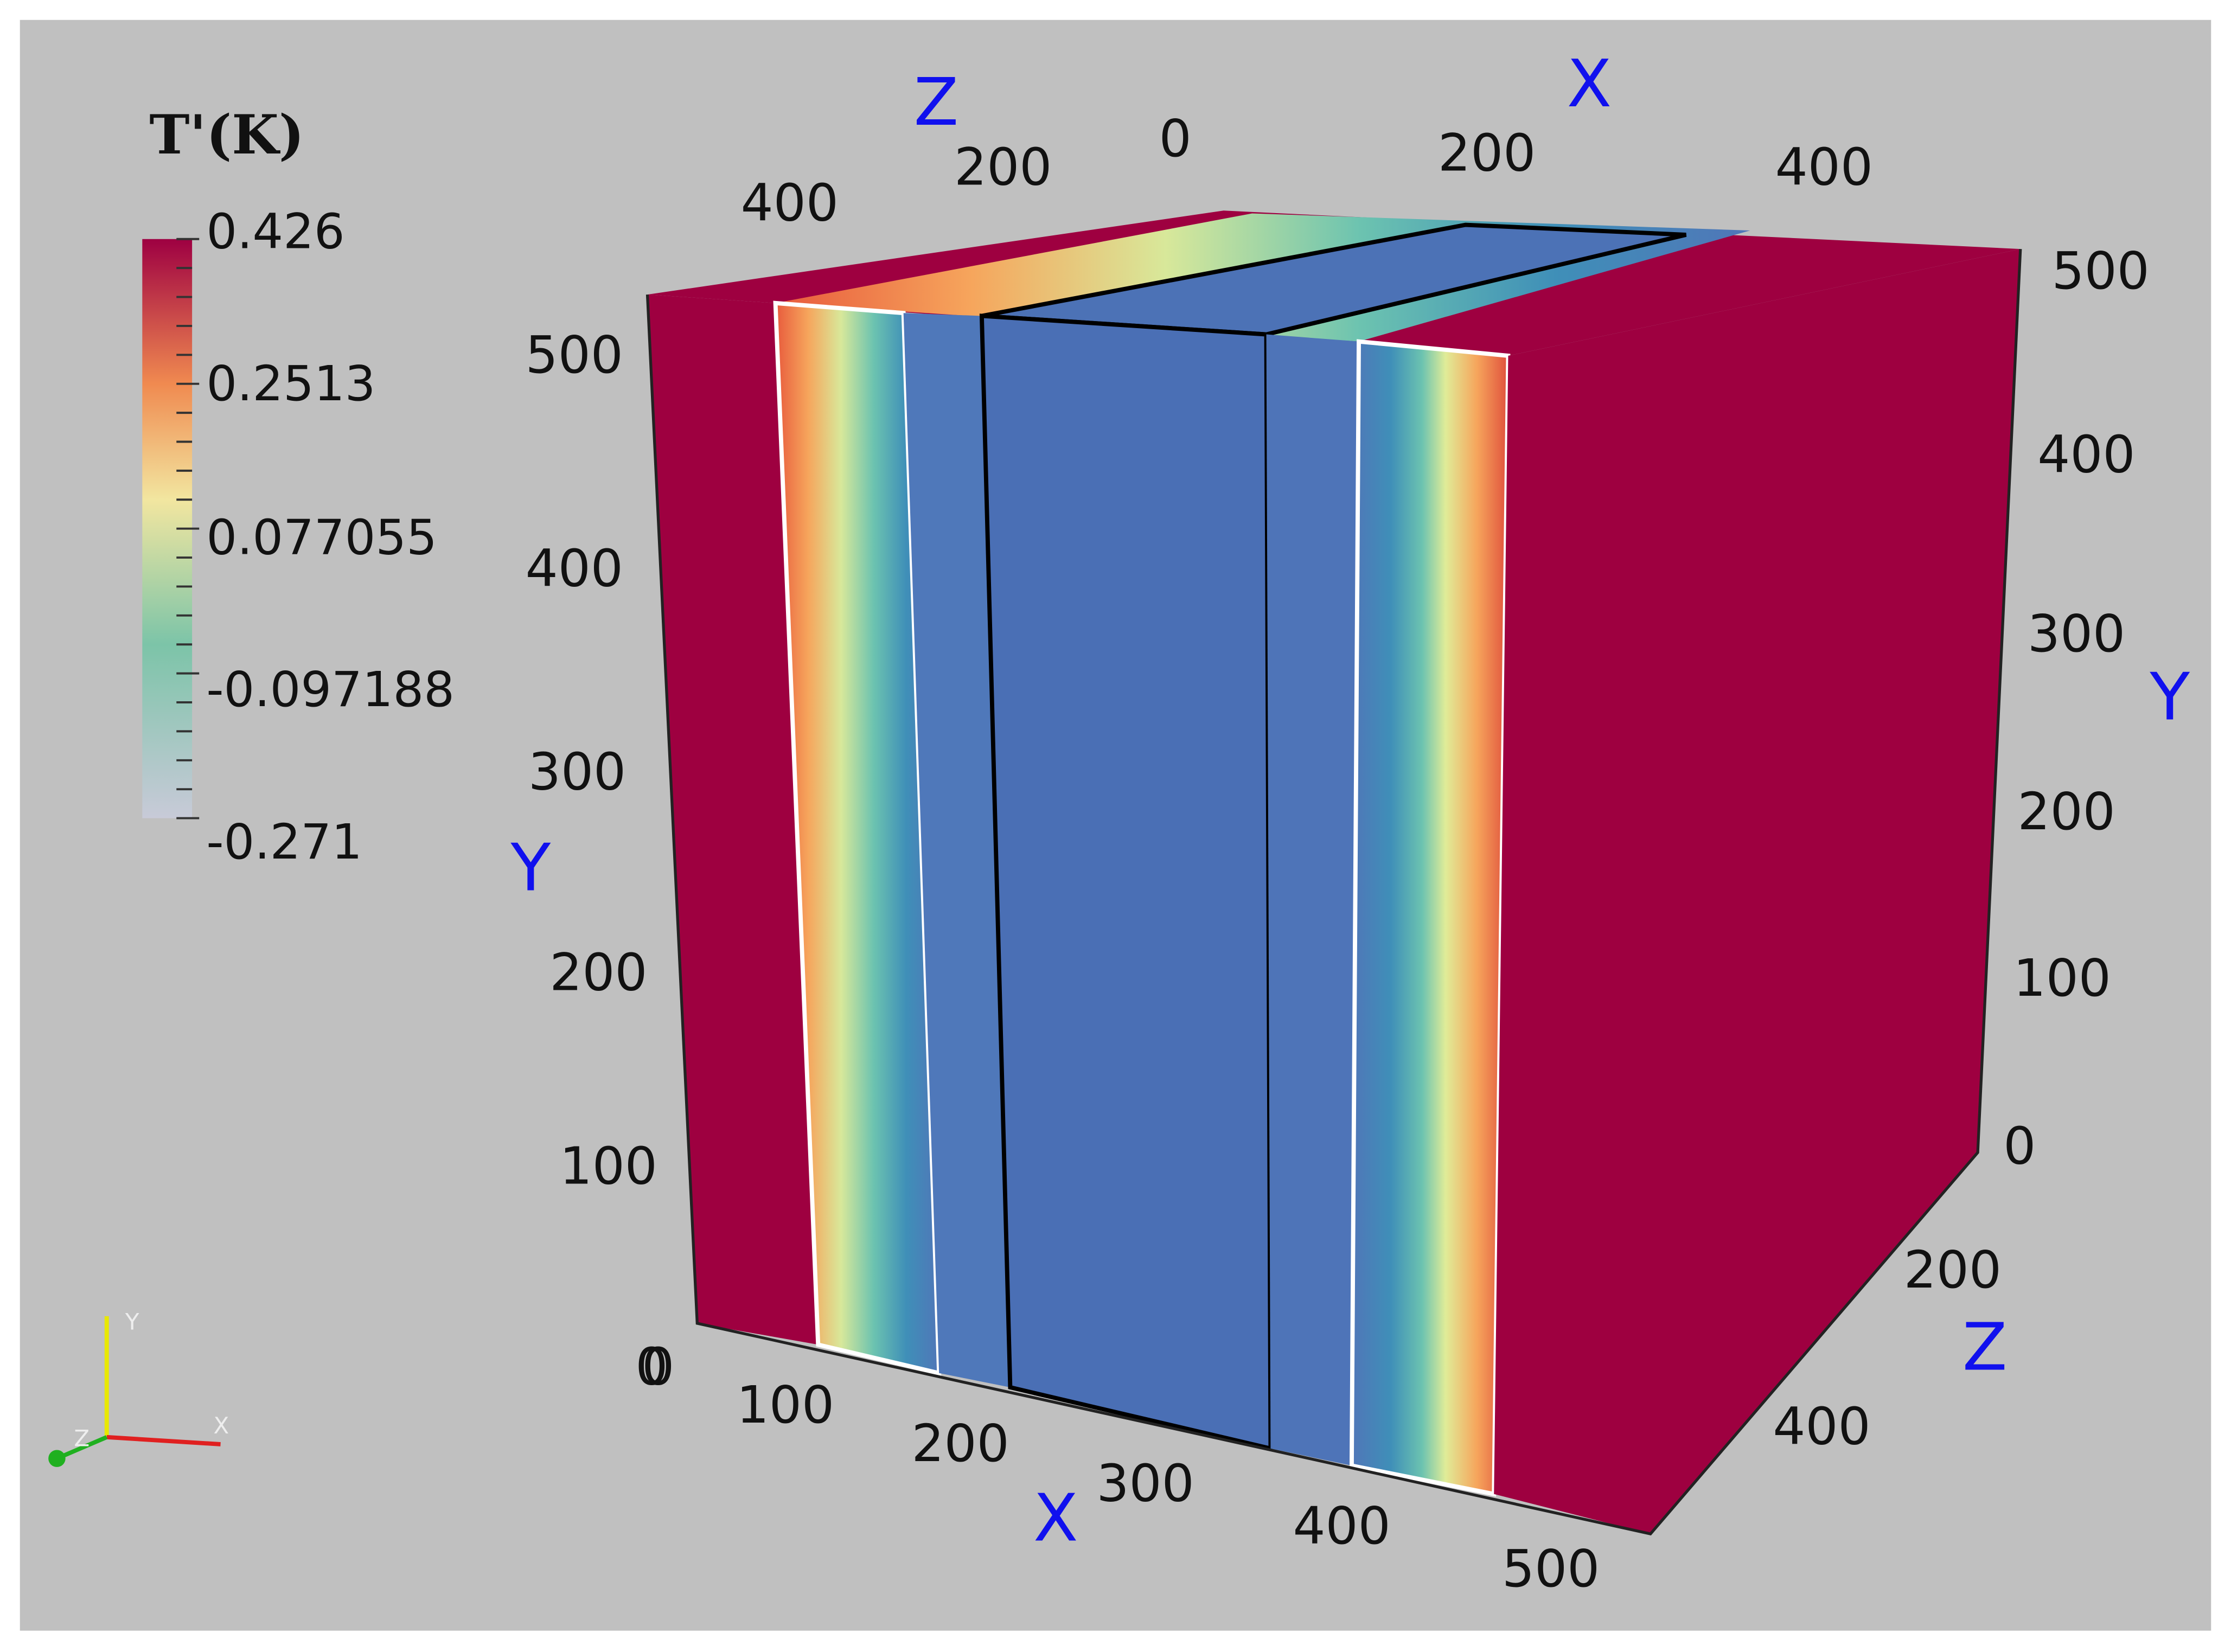 The image size is (2231, 1652). Describe the element at coordinates (733, 819) in the screenshot. I see `left-face` at that location.